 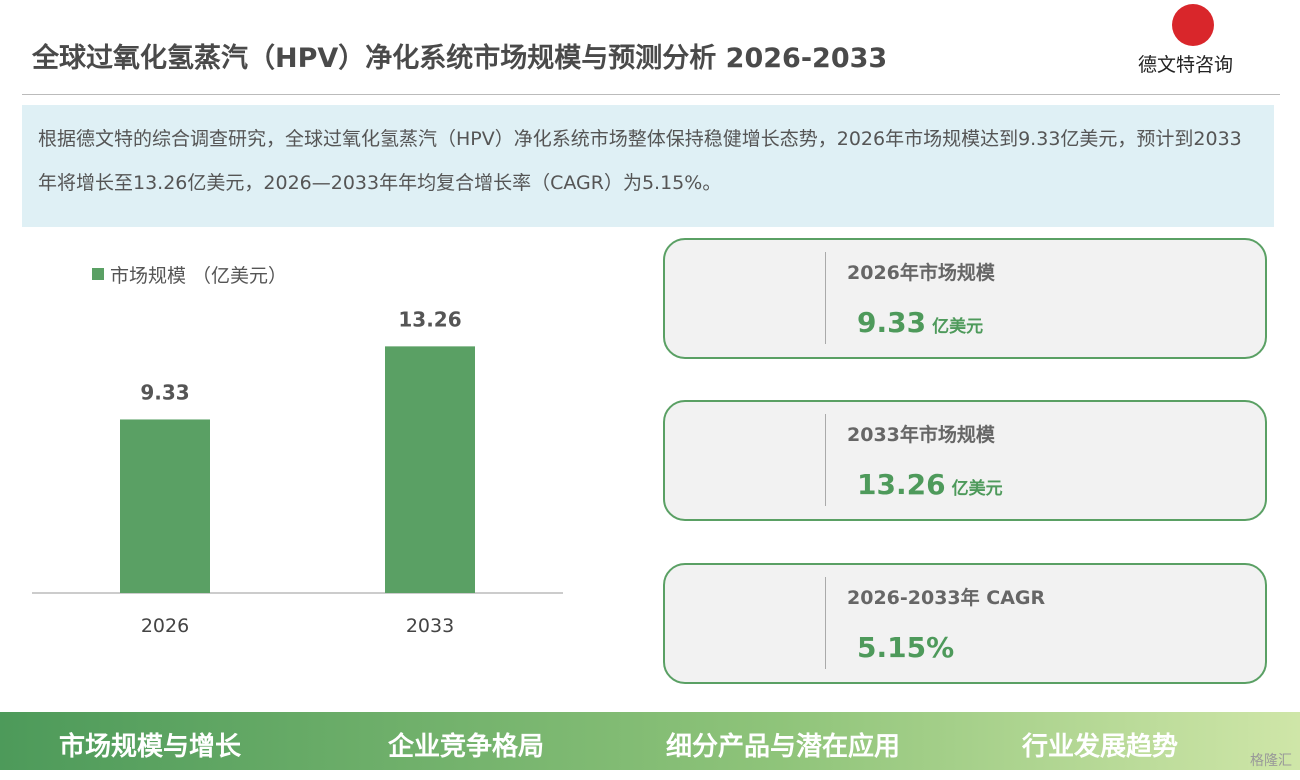 I want to click on x-tick-label: 2033, so click(x=430, y=626).